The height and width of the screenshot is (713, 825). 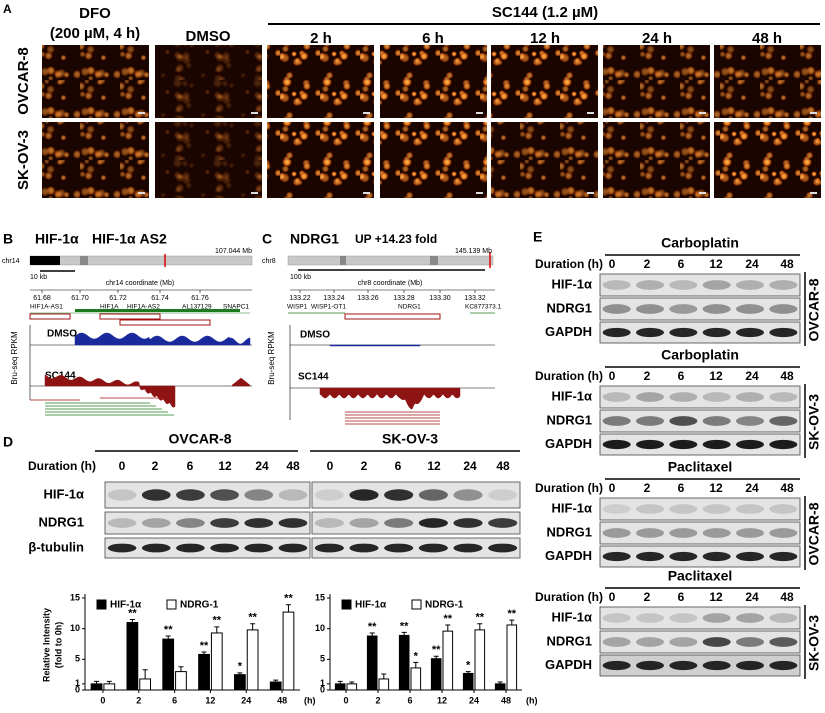 I want to click on x-tick-label: 24, so click(x=246, y=700).